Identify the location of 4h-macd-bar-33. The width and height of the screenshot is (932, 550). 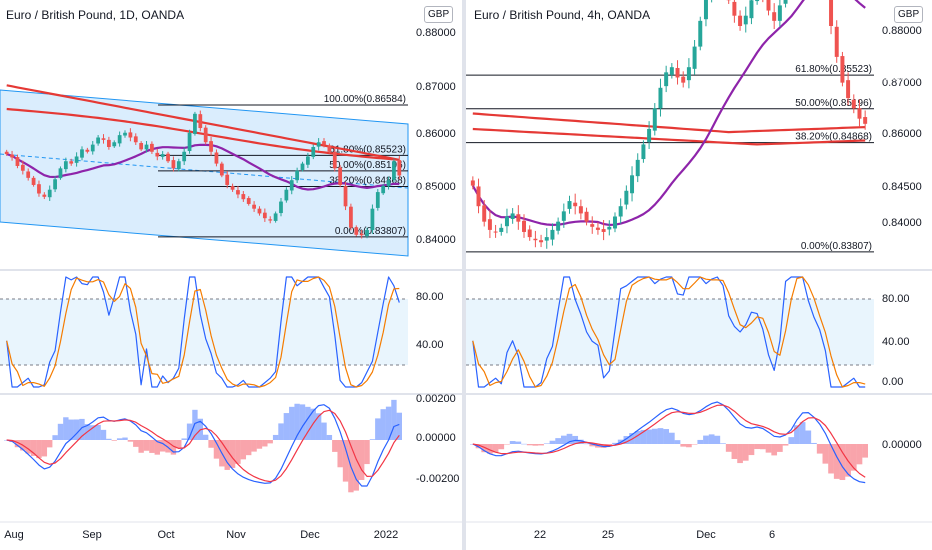
(660, 436).